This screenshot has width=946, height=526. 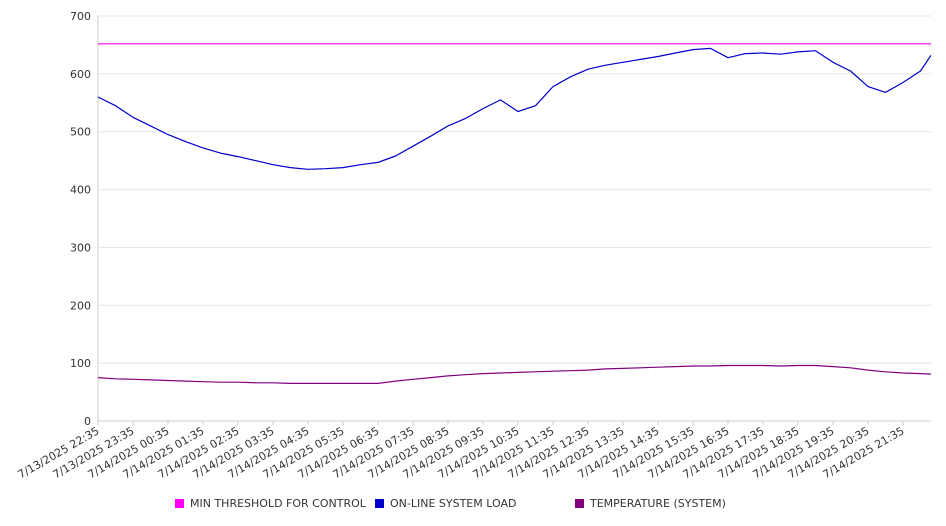 What do you see at coordinates (87, 421) in the screenshot?
I see `y-tick-label: 0` at bounding box center [87, 421].